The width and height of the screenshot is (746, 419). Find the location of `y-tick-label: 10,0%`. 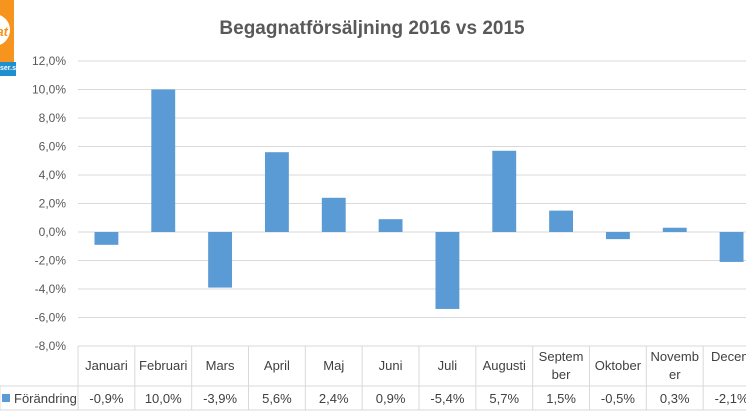

y-tick-label: 10,0% is located at coordinates (49, 90).